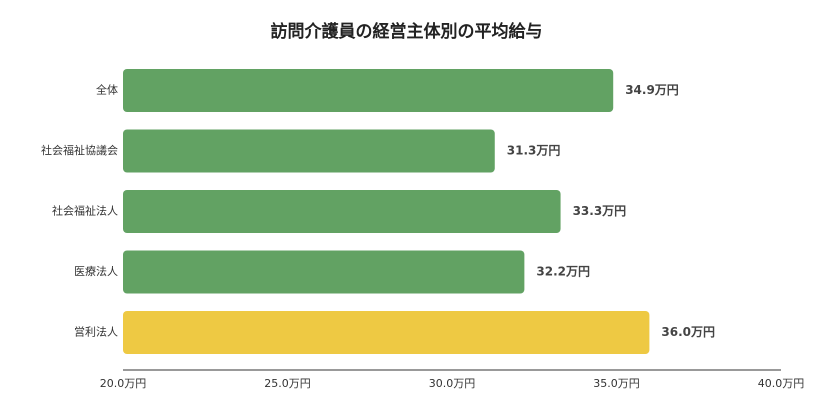  What do you see at coordinates (616, 383) in the screenshot?
I see `x-tick-label: 35.0万円` at bounding box center [616, 383].